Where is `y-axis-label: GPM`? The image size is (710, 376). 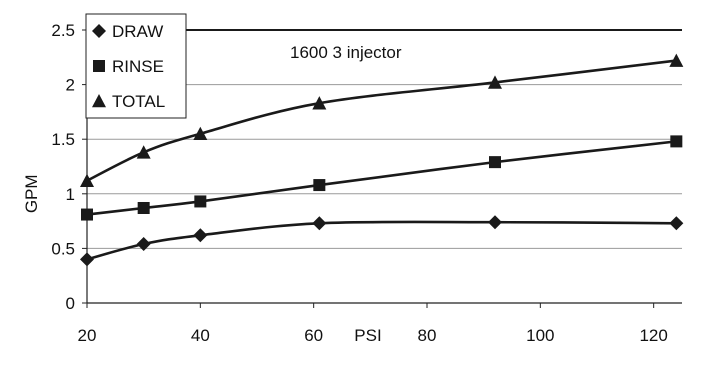
y-axis-label: GPM is located at coordinates (31, 193).